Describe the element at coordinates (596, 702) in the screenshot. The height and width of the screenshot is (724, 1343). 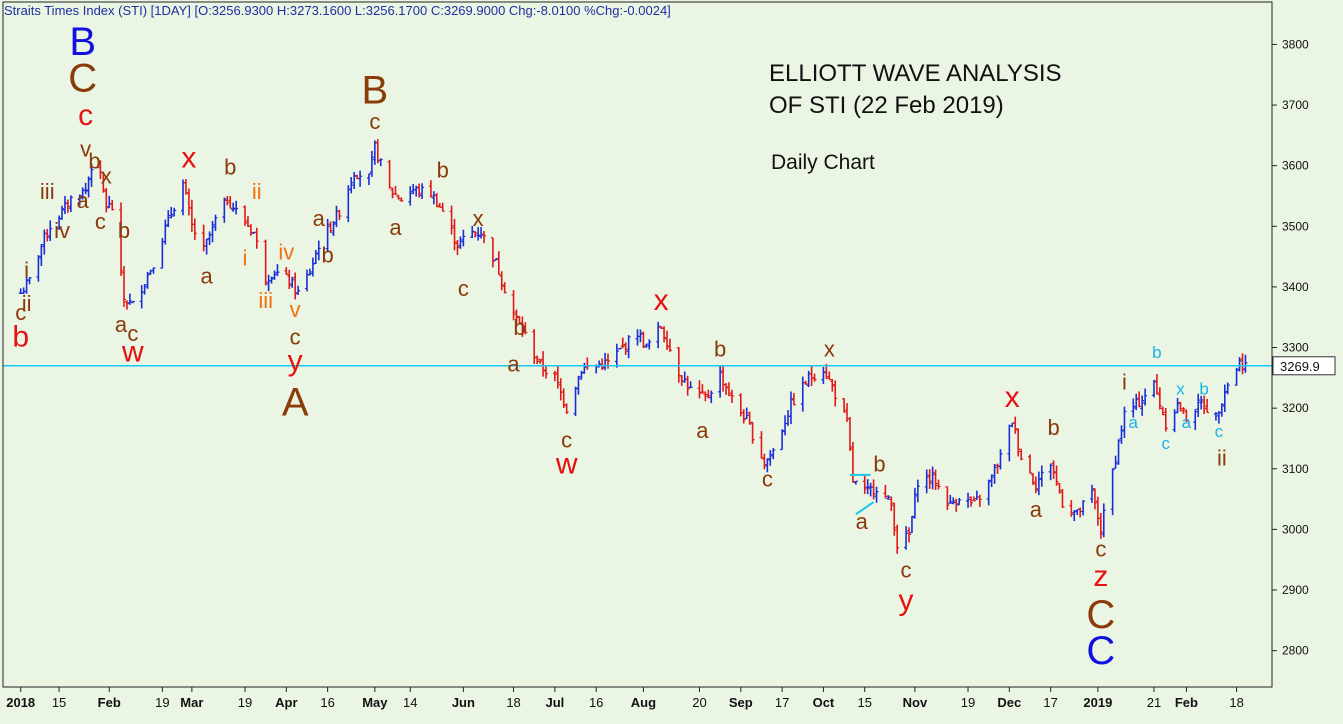
I see `x-tick-label: 16` at that location.